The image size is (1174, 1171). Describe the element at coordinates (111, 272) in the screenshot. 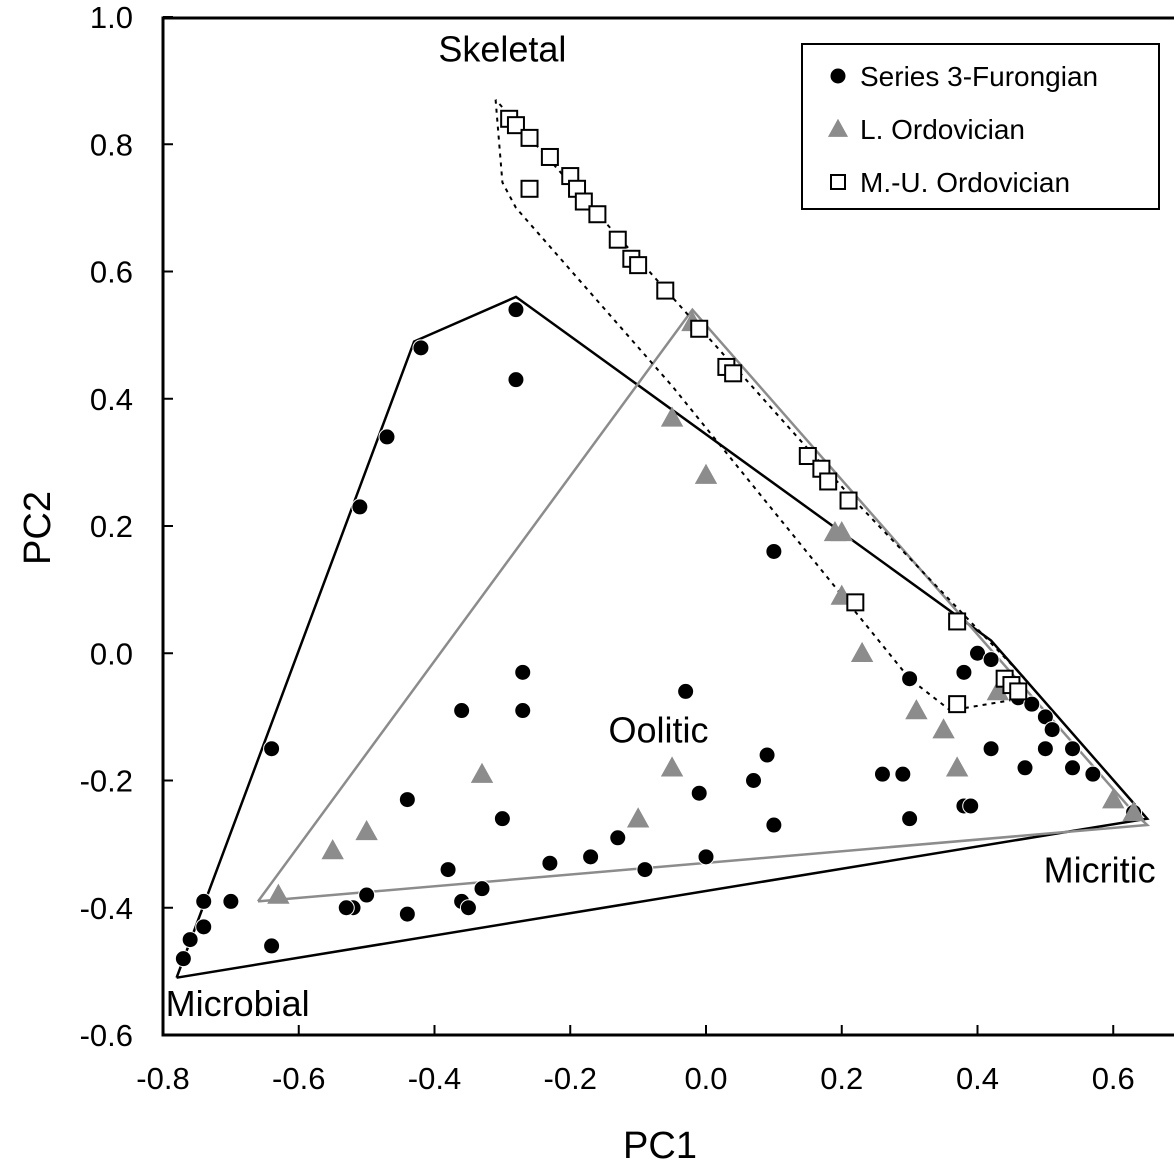

I see `y-tick-label: 0.6` at that location.